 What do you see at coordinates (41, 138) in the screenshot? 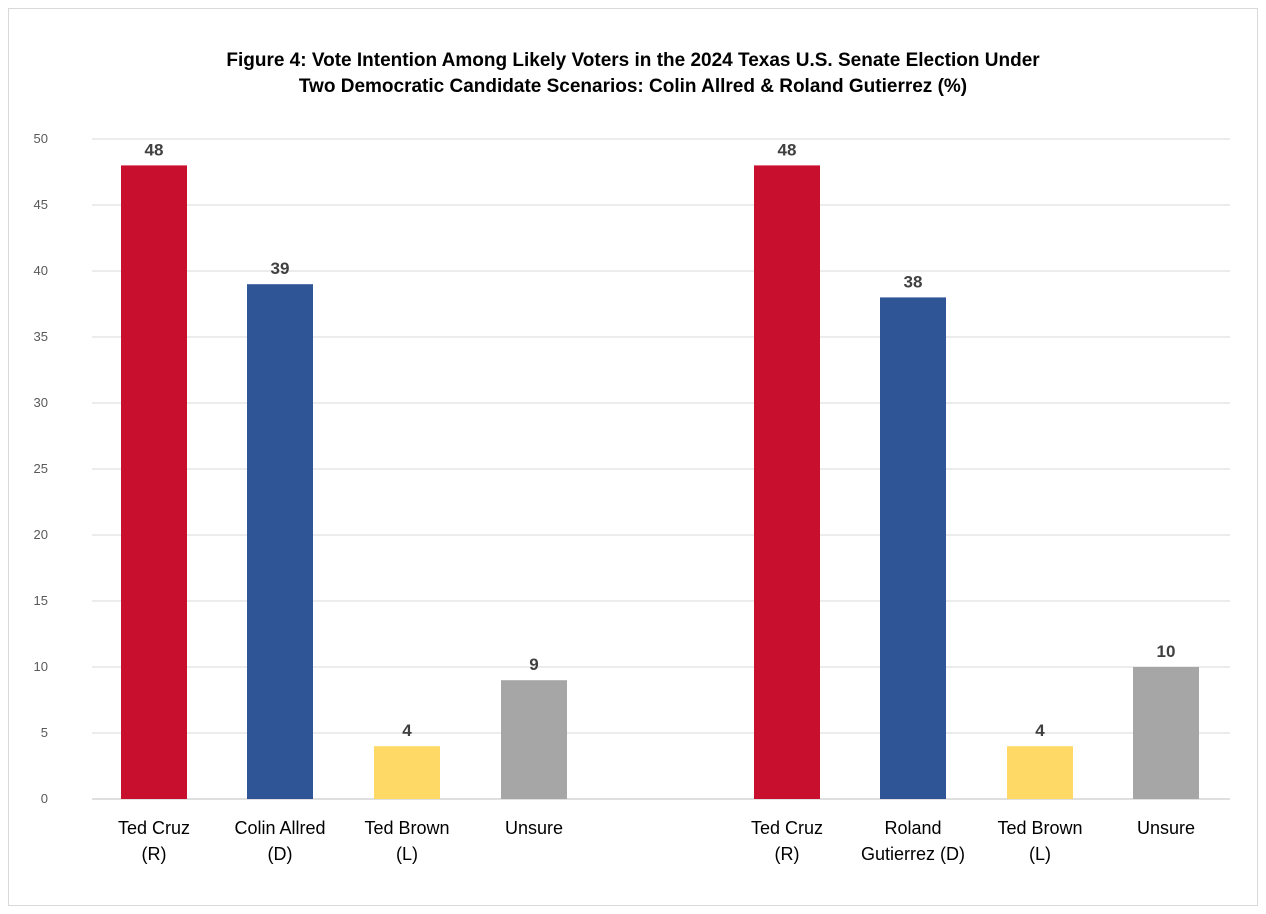
I see `y-tick-label: 50` at bounding box center [41, 138].